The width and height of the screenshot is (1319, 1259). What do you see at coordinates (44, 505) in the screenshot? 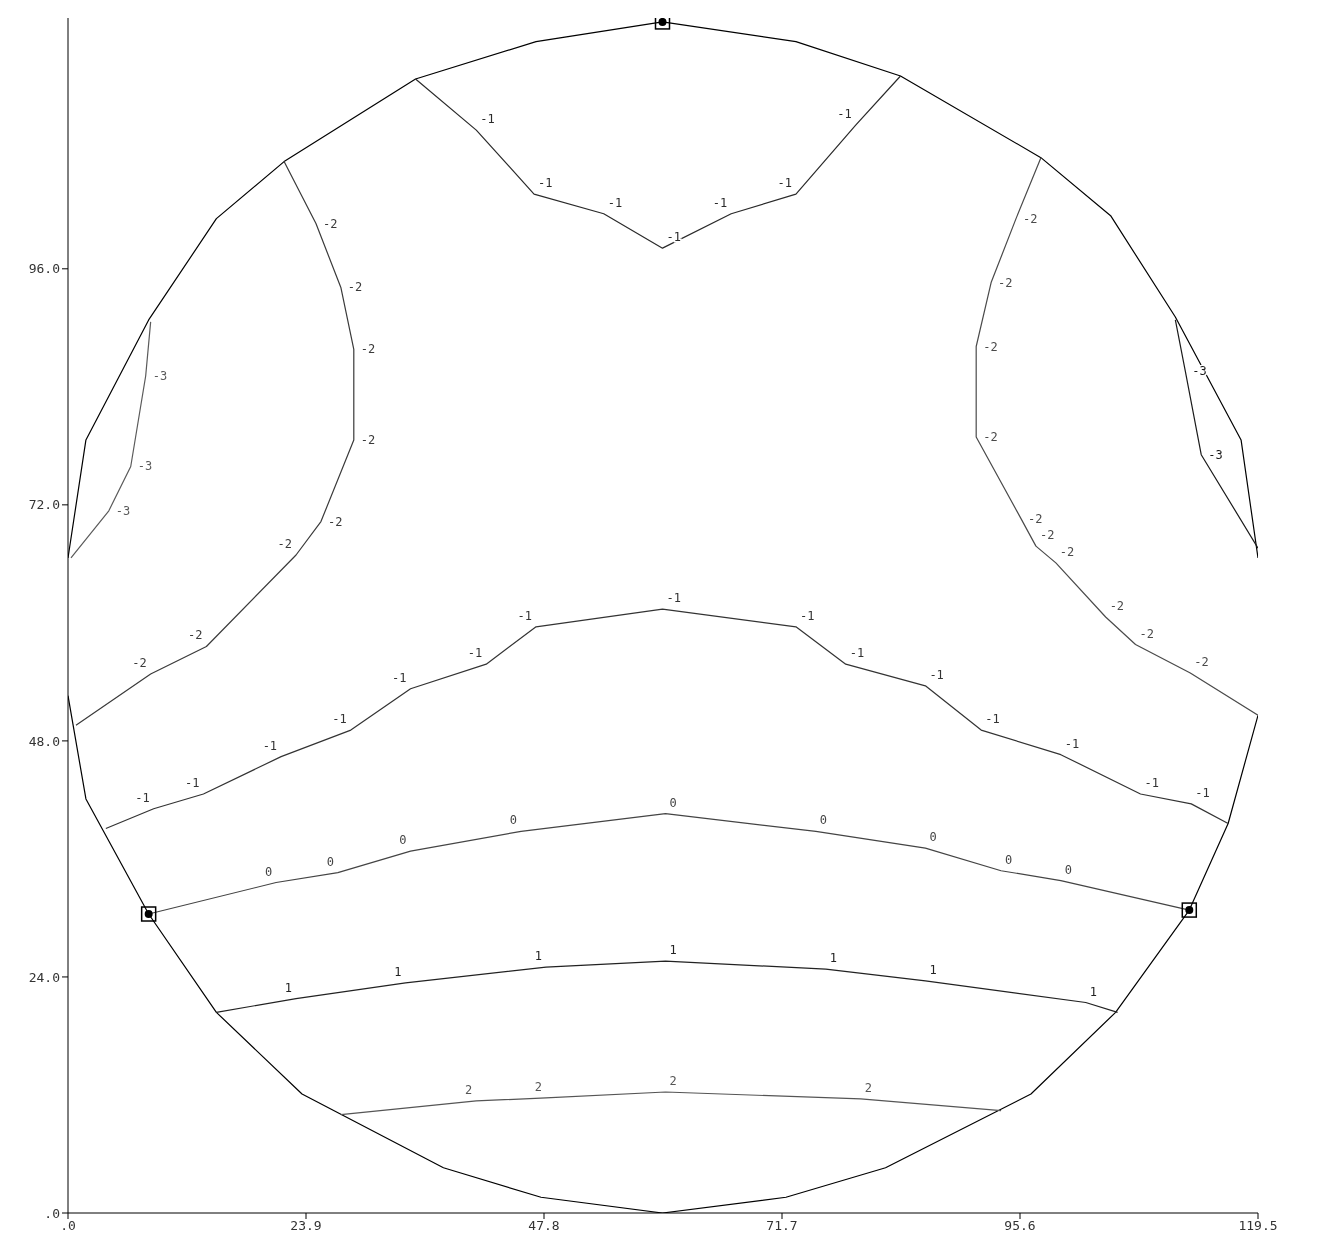
I see `y-tick-label: 72.0` at bounding box center [44, 505].